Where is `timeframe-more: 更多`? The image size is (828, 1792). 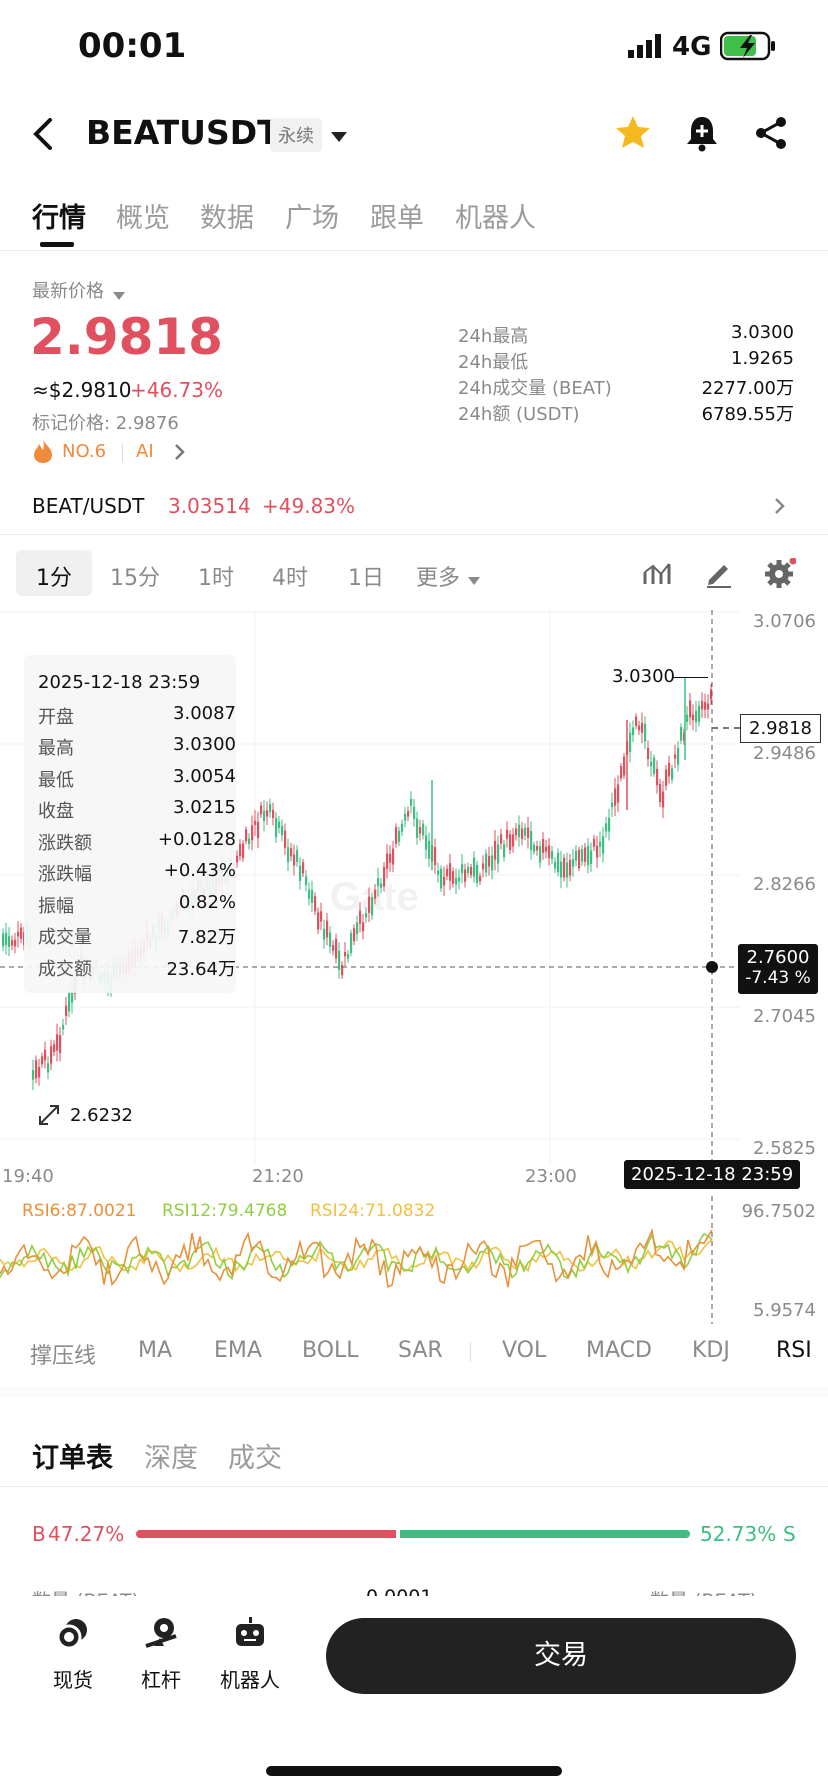 timeframe-more: 更多 is located at coordinates (438, 578).